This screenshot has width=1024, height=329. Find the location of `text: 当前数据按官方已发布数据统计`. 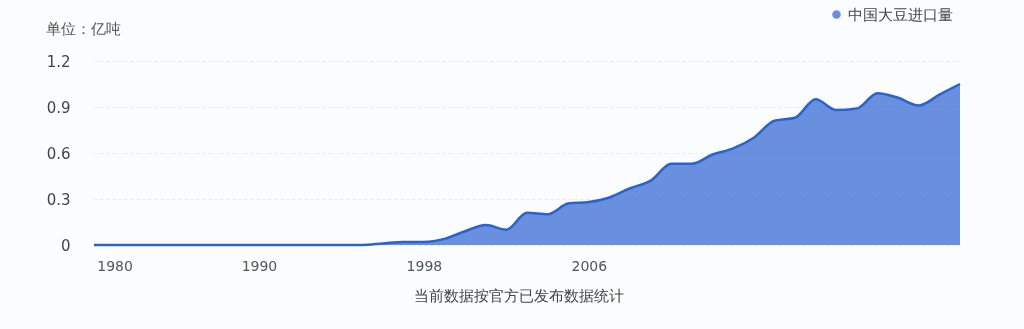

text: 当前数据按官方已发布数据统计 is located at coordinates (519, 296).